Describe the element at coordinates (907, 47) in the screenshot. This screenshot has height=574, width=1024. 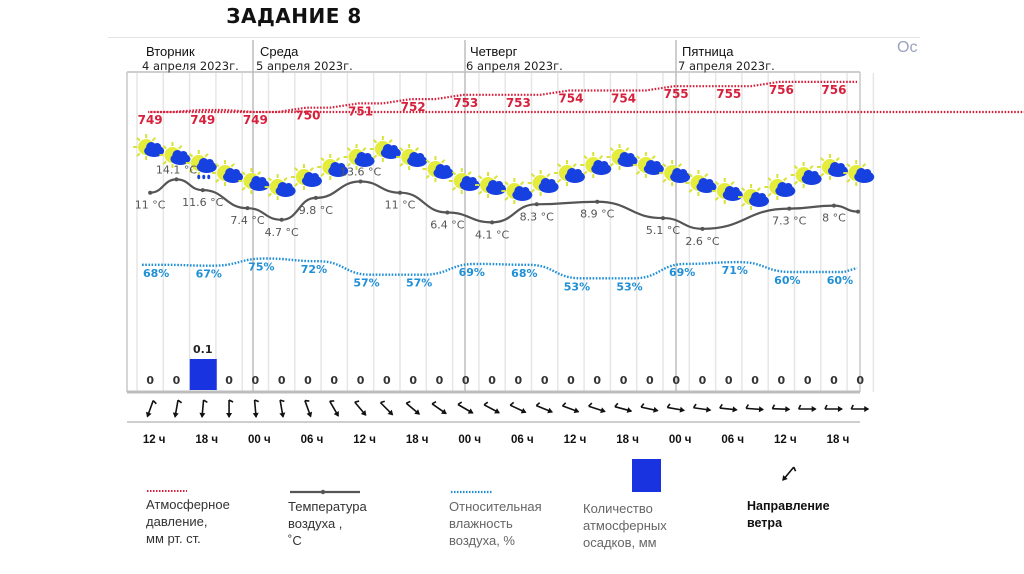
I see `cutoff-text: Ос` at that location.